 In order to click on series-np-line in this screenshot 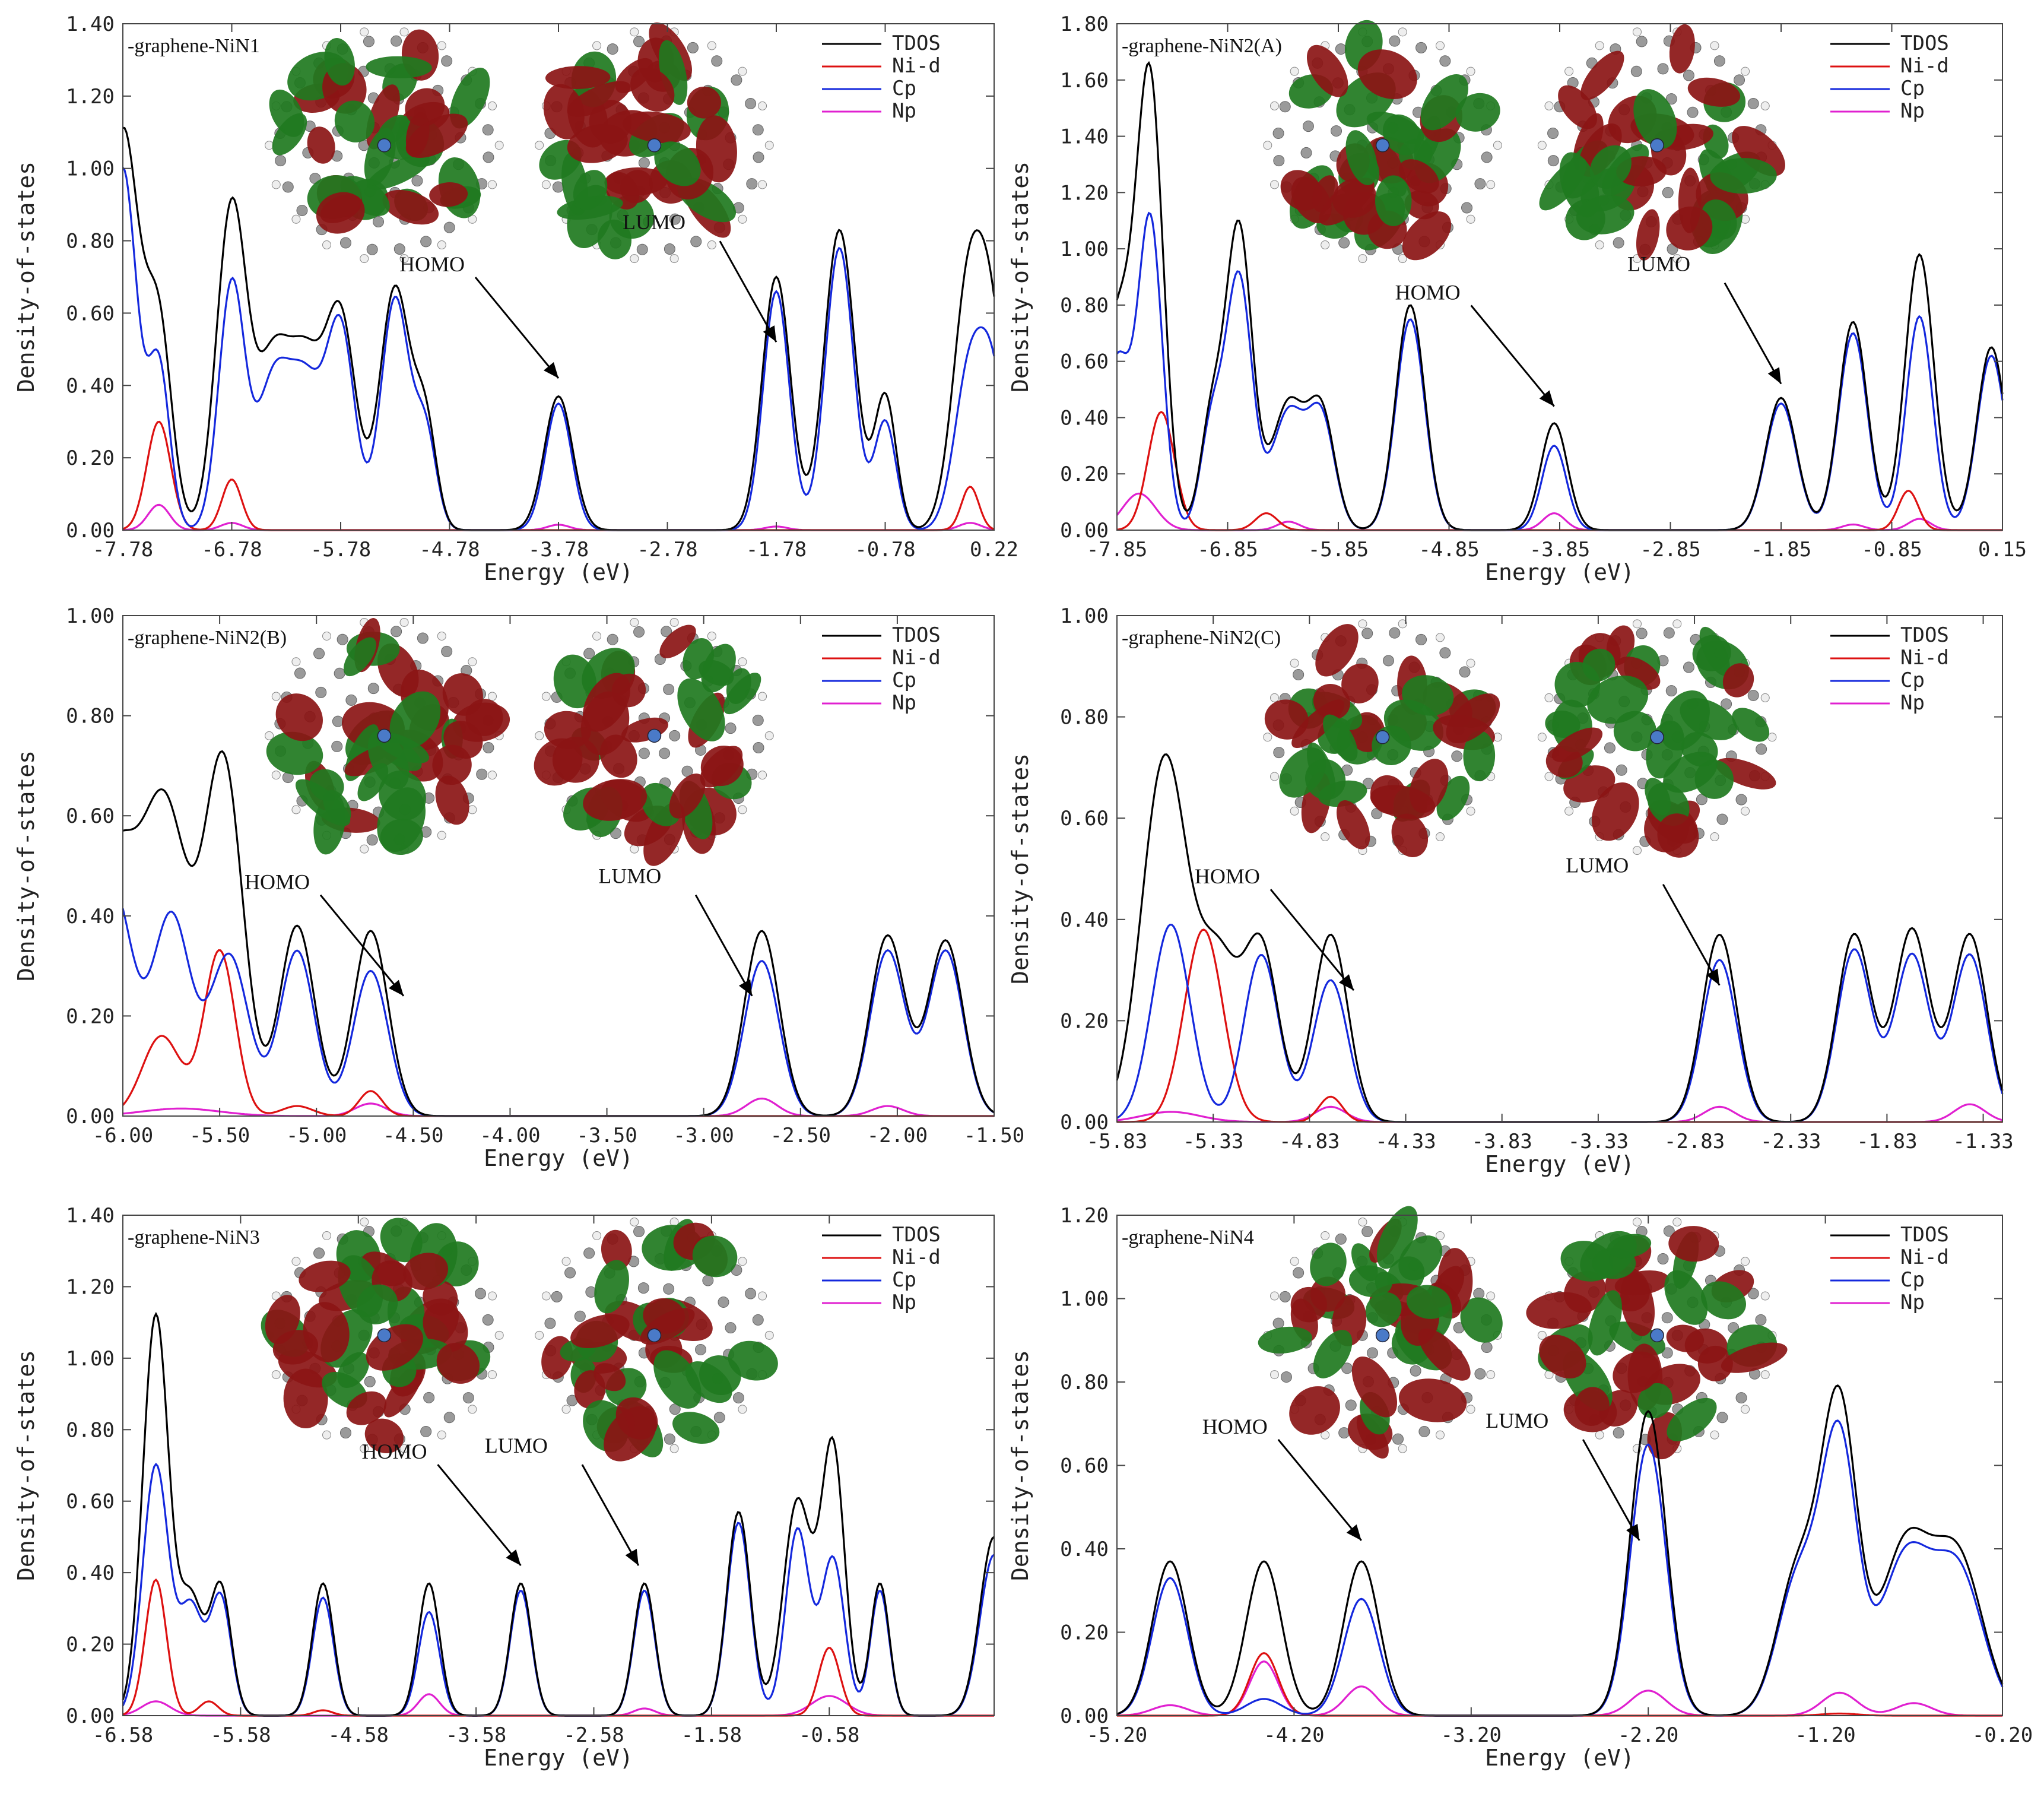, I will do `click(1559, 1688)`.